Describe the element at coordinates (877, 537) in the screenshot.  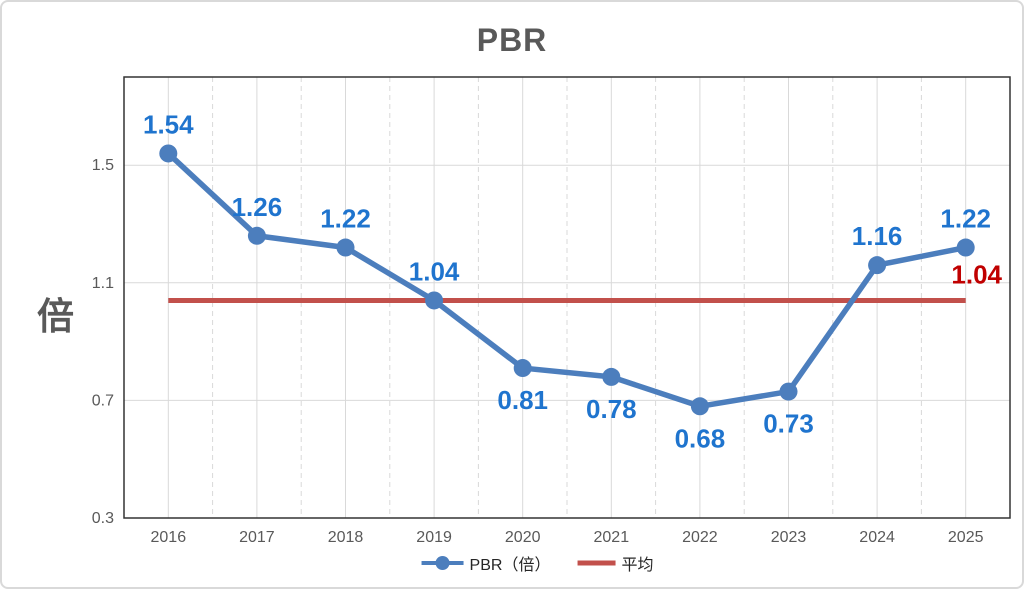
I see `x-tick-label: 2024` at that location.